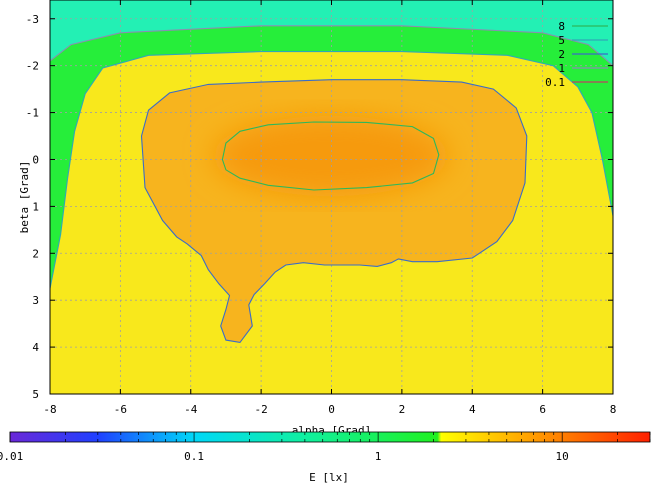 This screenshot has width=651, height=487. I want to click on x-tick-label: -2, so click(261, 409).